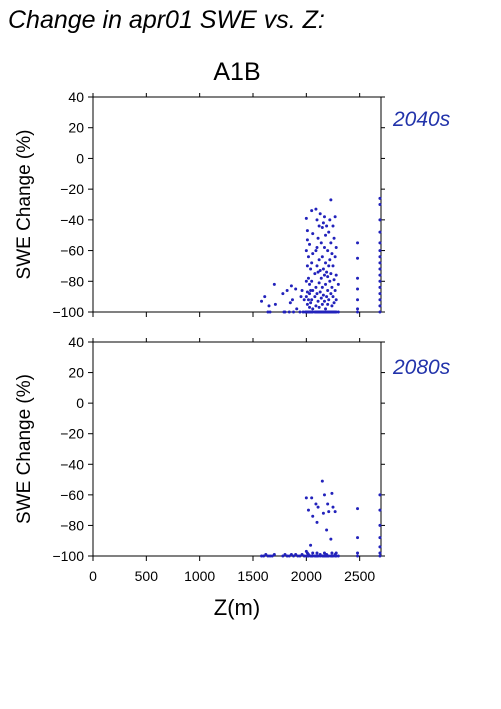  I want to click on y-tick-label: −40, so click(72, 464).